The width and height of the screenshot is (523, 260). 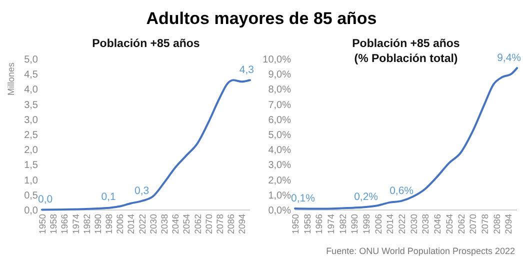 I want to click on y-tick-label: 4,0%, so click(x=280, y=150).